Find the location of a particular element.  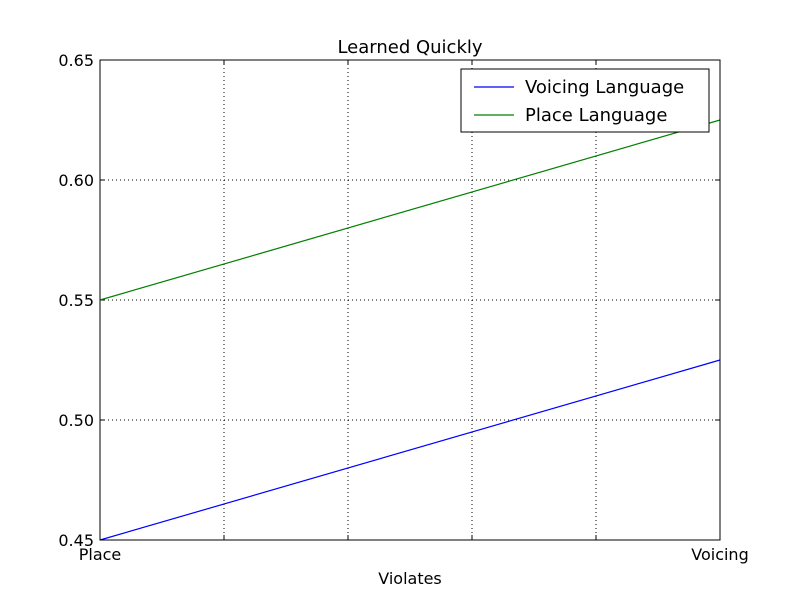

legend: Voicing Language Place Language is located at coordinates (585, 100).